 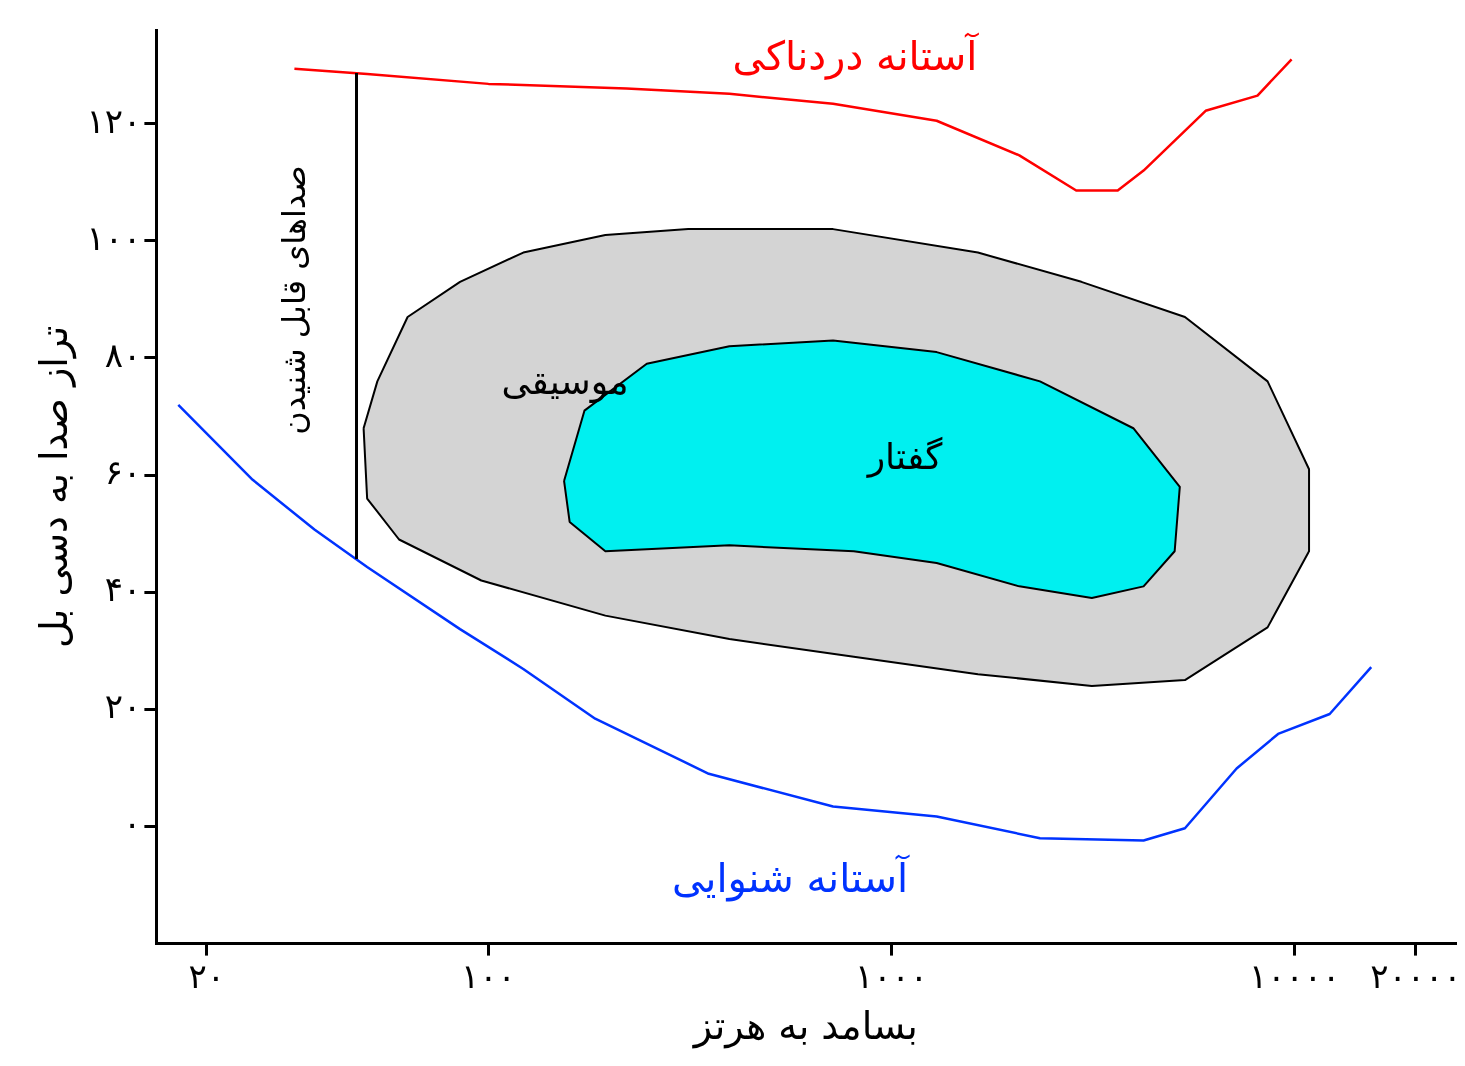 I want to click on series-label: موسیقی, so click(x=565, y=382).